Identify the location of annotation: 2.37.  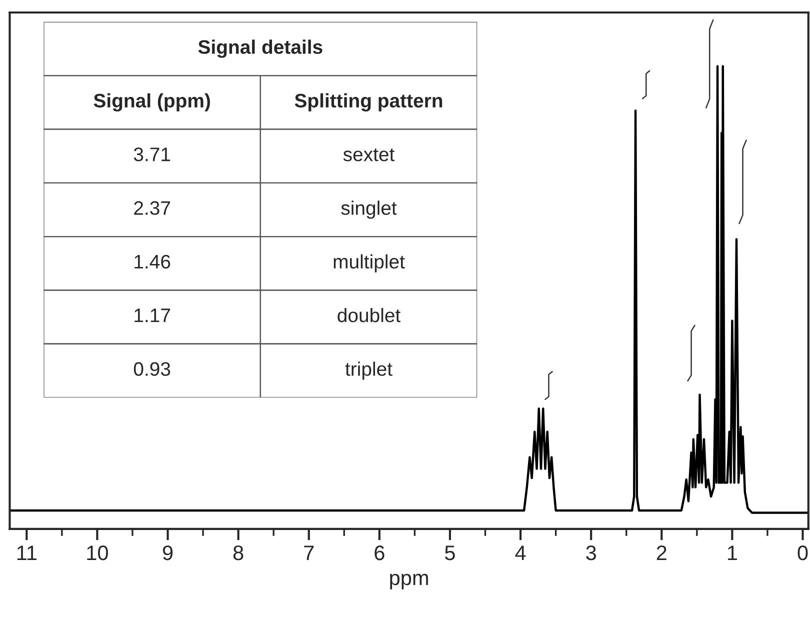
(152, 208).